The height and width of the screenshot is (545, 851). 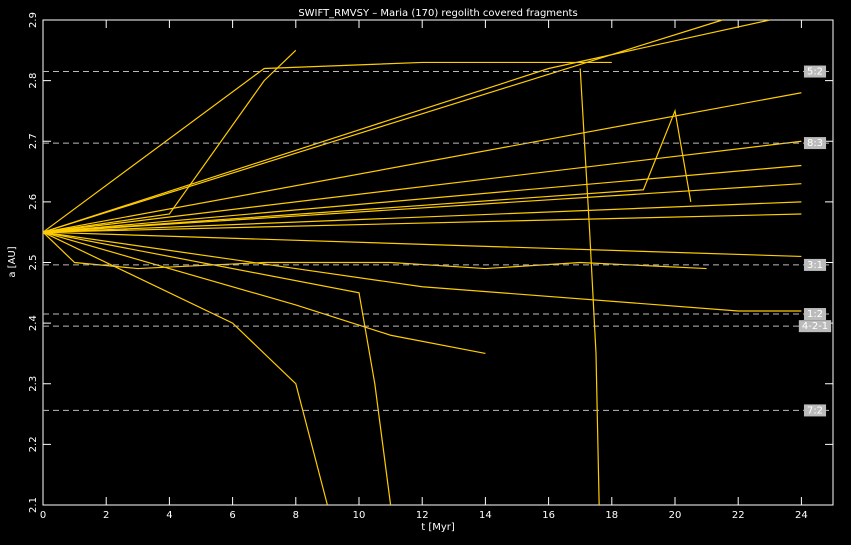 What do you see at coordinates (33, 505) in the screenshot?
I see `y-tick-label: 2.1` at bounding box center [33, 505].